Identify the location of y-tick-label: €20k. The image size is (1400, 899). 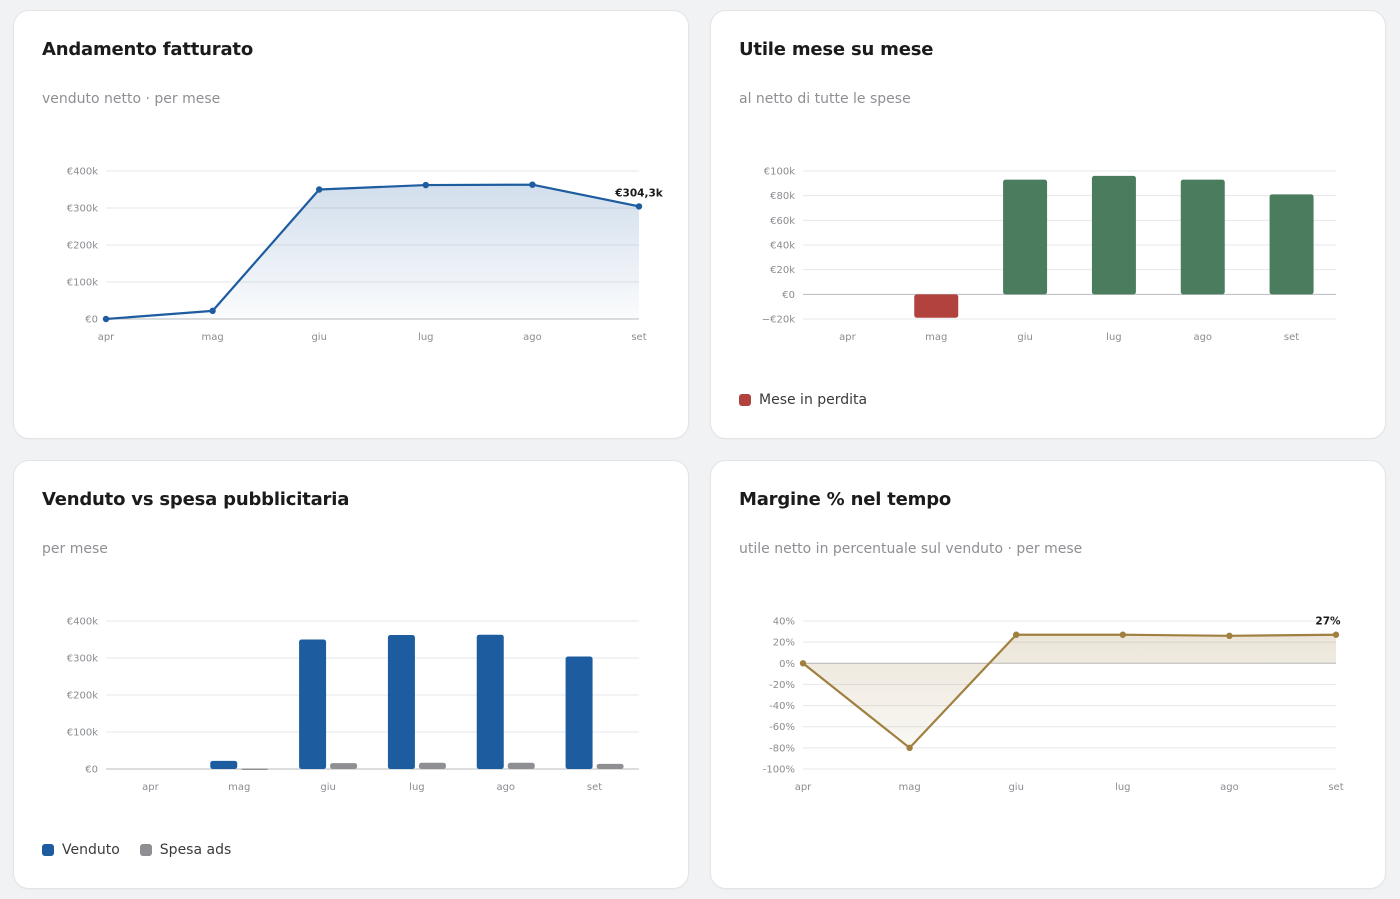
(782, 270).